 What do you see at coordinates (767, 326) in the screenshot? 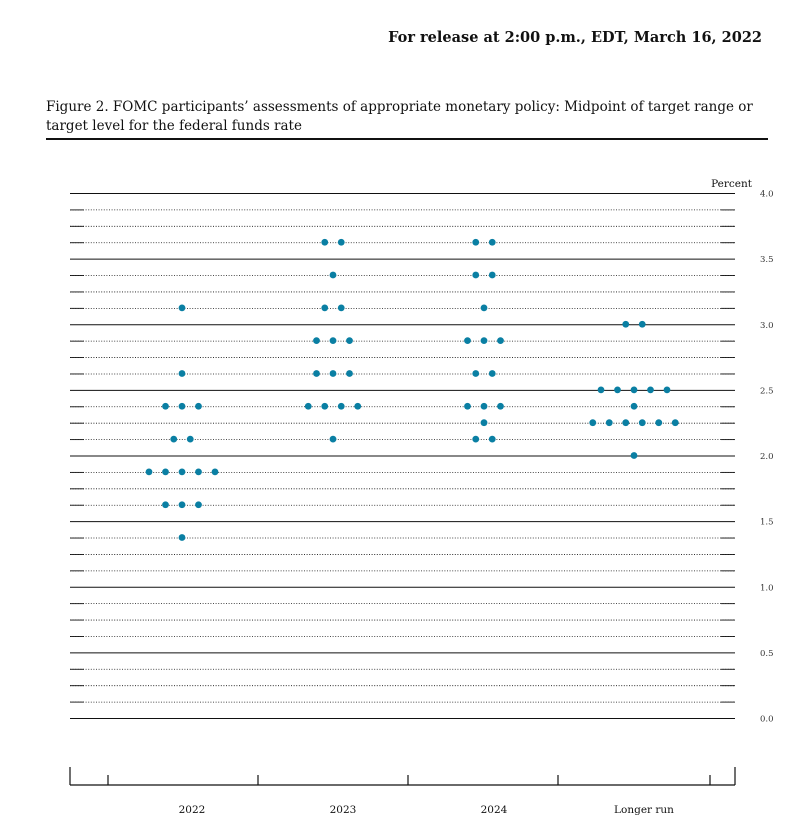
I see `y-tick-label: 3.0` at bounding box center [767, 326].